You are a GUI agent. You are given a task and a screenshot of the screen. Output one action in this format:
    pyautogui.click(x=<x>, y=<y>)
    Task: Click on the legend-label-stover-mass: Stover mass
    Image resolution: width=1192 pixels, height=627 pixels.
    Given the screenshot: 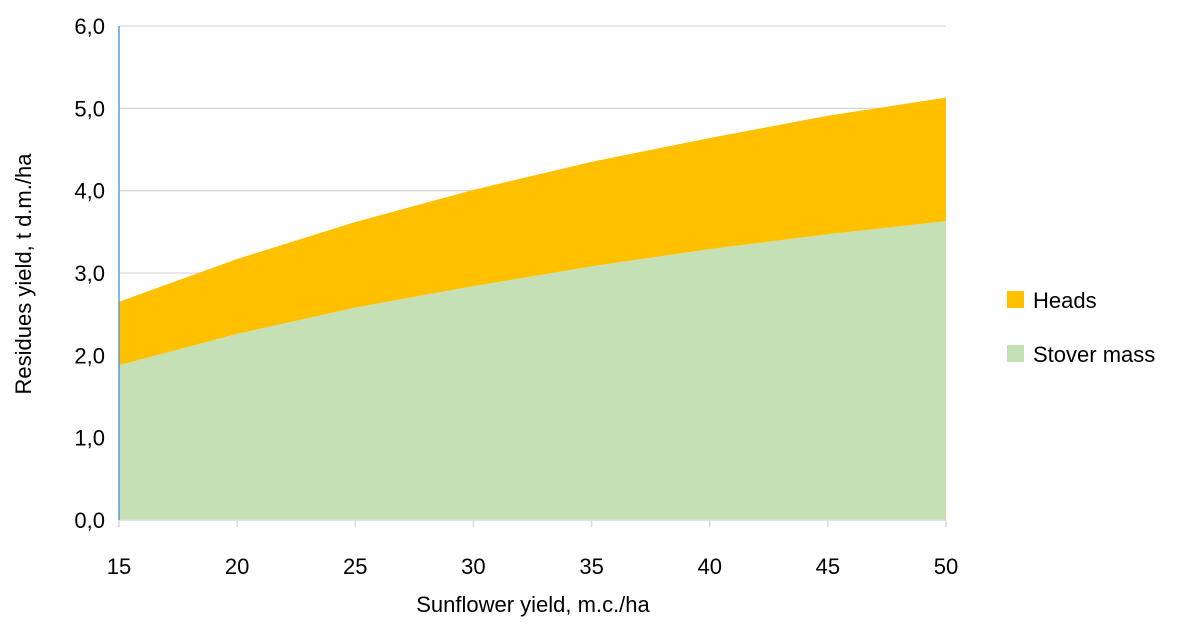 What is the action you would take?
    pyautogui.click(x=1094, y=354)
    